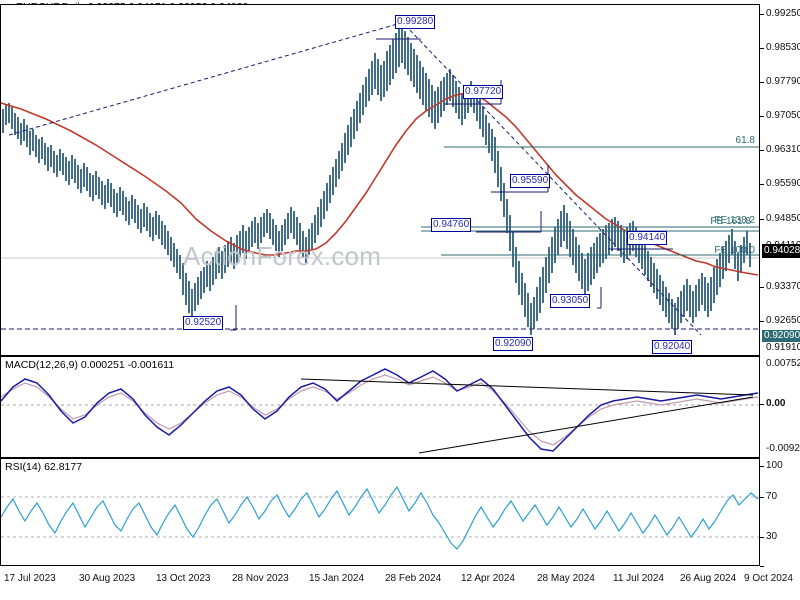 This screenshot has width=800, height=600. What do you see at coordinates (107, 578) in the screenshot?
I see `date-label-1: 30 Aug 2023` at bounding box center [107, 578].